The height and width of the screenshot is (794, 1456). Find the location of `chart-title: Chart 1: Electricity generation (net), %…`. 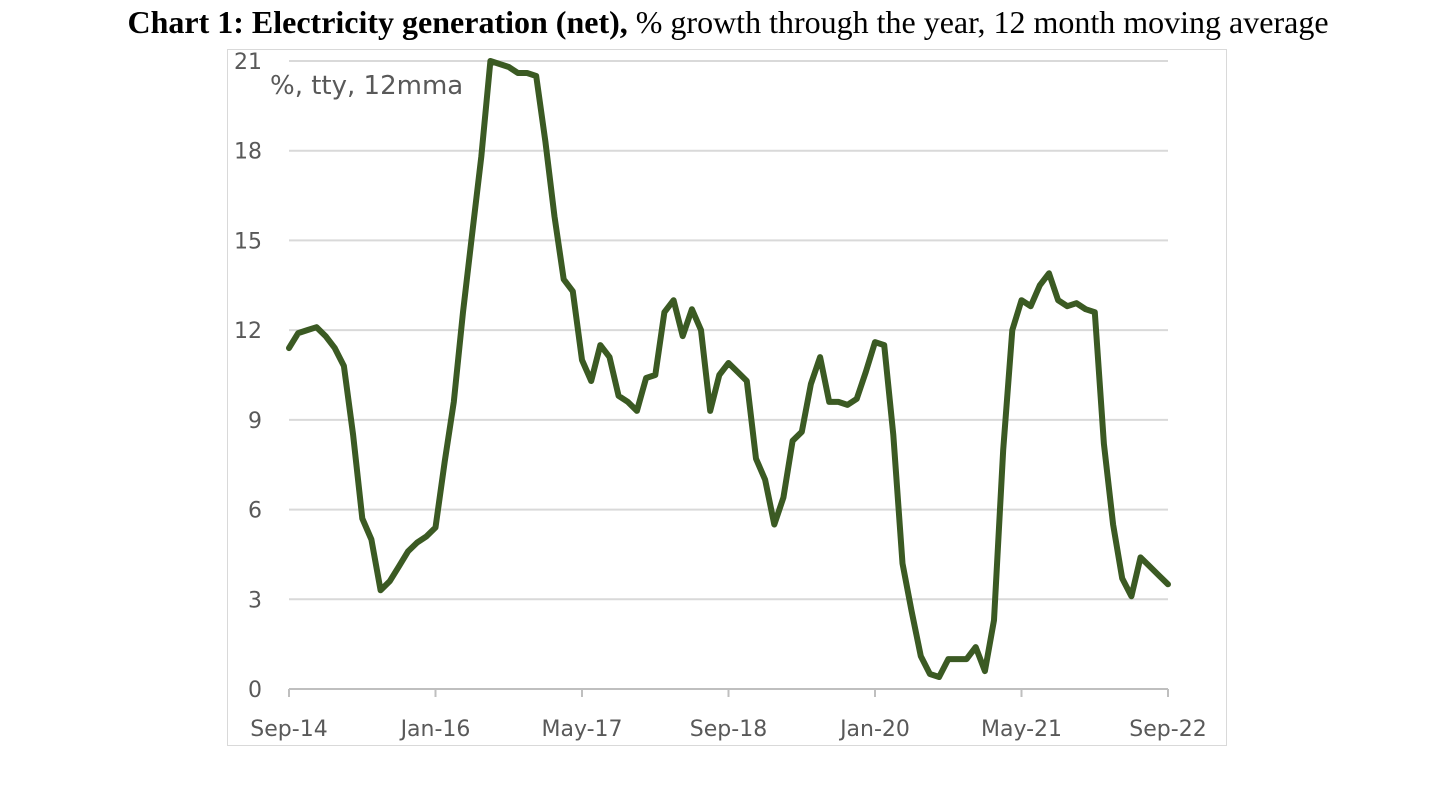

chart-title: Chart 1: Electricity generation (net), %… is located at coordinates (728, 22).